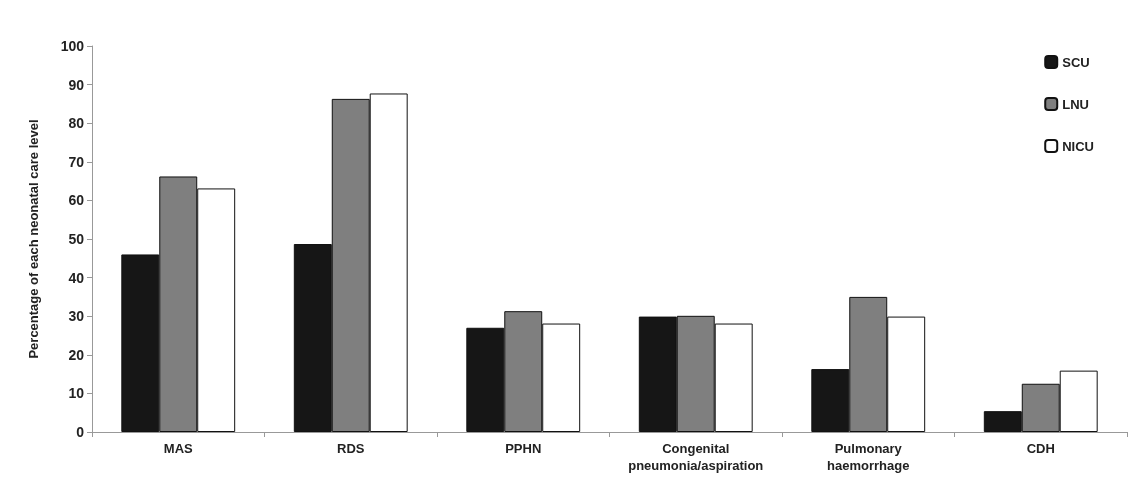 Image resolution: width=1139 pixels, height=484 pixels. Describe the element at coordinates (1076, 62) in the screenshot. I see `legend-label: SCU` at that location.